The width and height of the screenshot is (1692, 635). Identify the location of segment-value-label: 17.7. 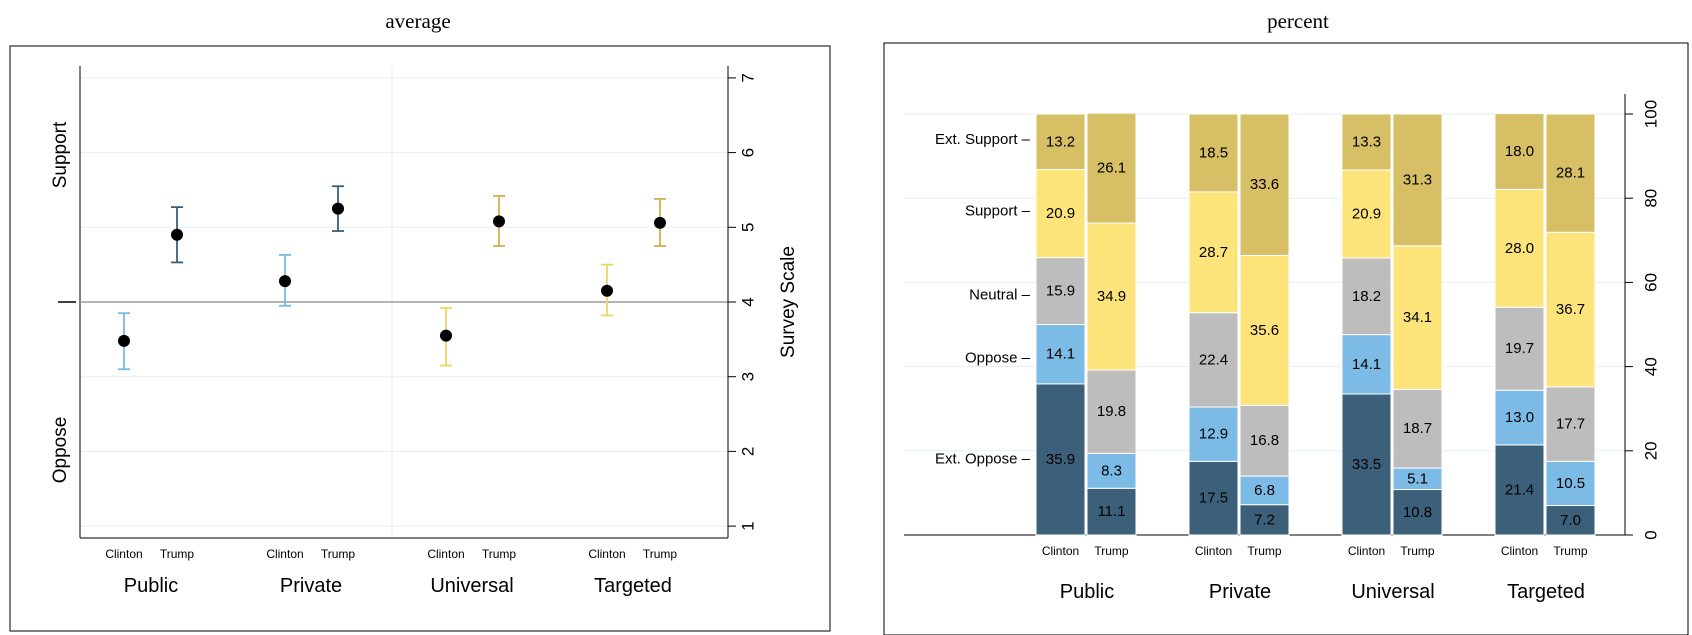
(1570, 424).